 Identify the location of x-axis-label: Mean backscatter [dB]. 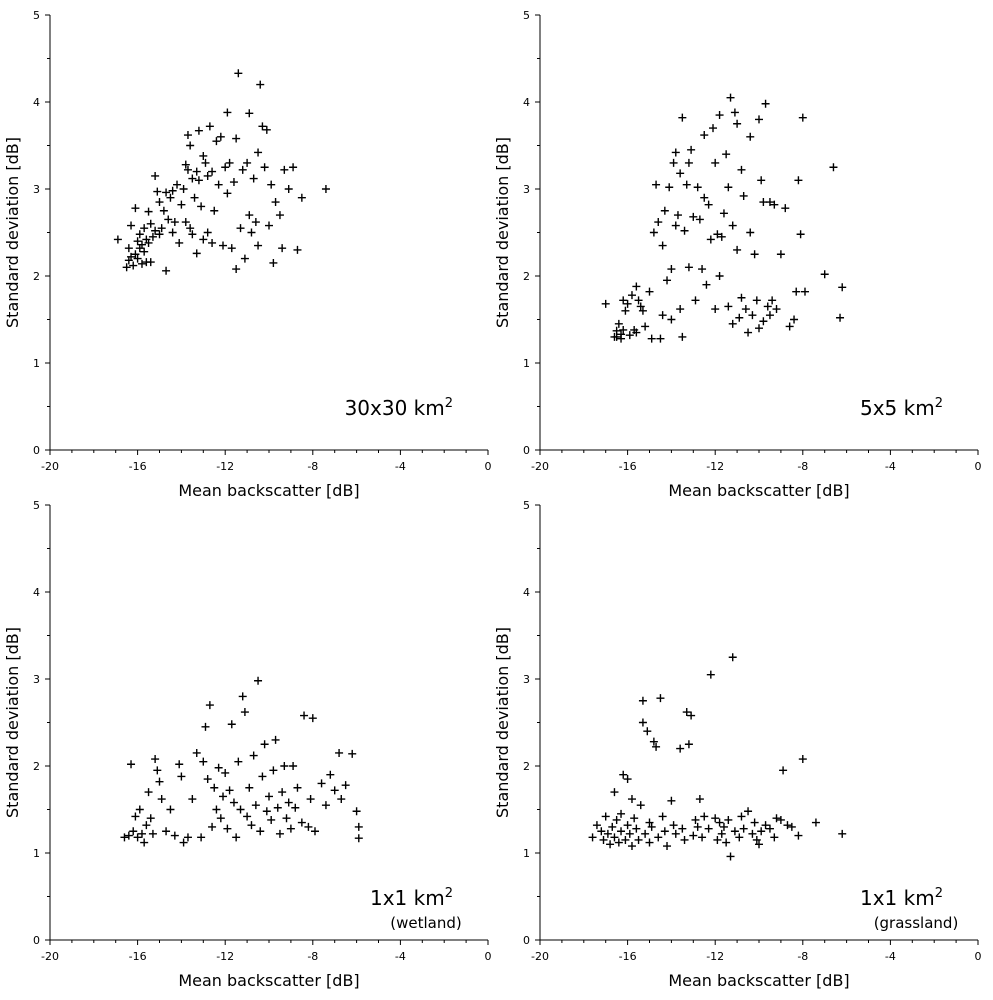
(758, 490).